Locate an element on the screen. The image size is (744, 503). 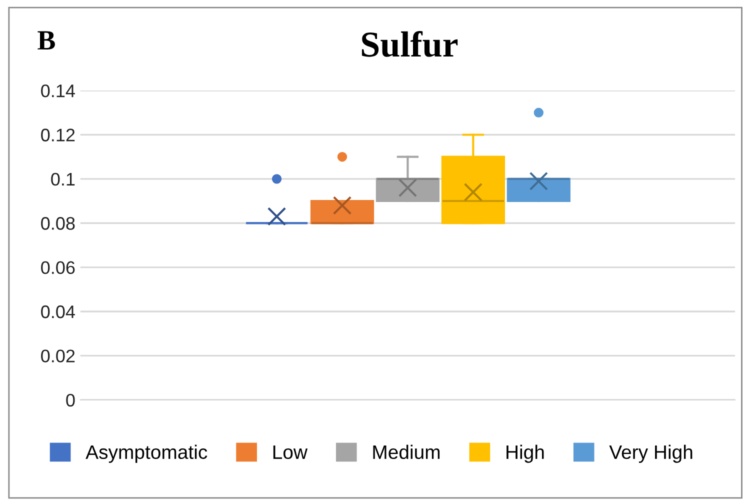
text: B is located at coordinates (46, 40).